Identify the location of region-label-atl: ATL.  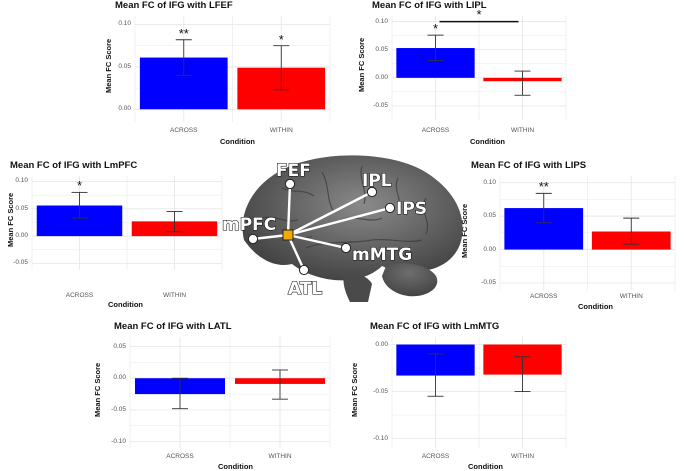
(305, 289).